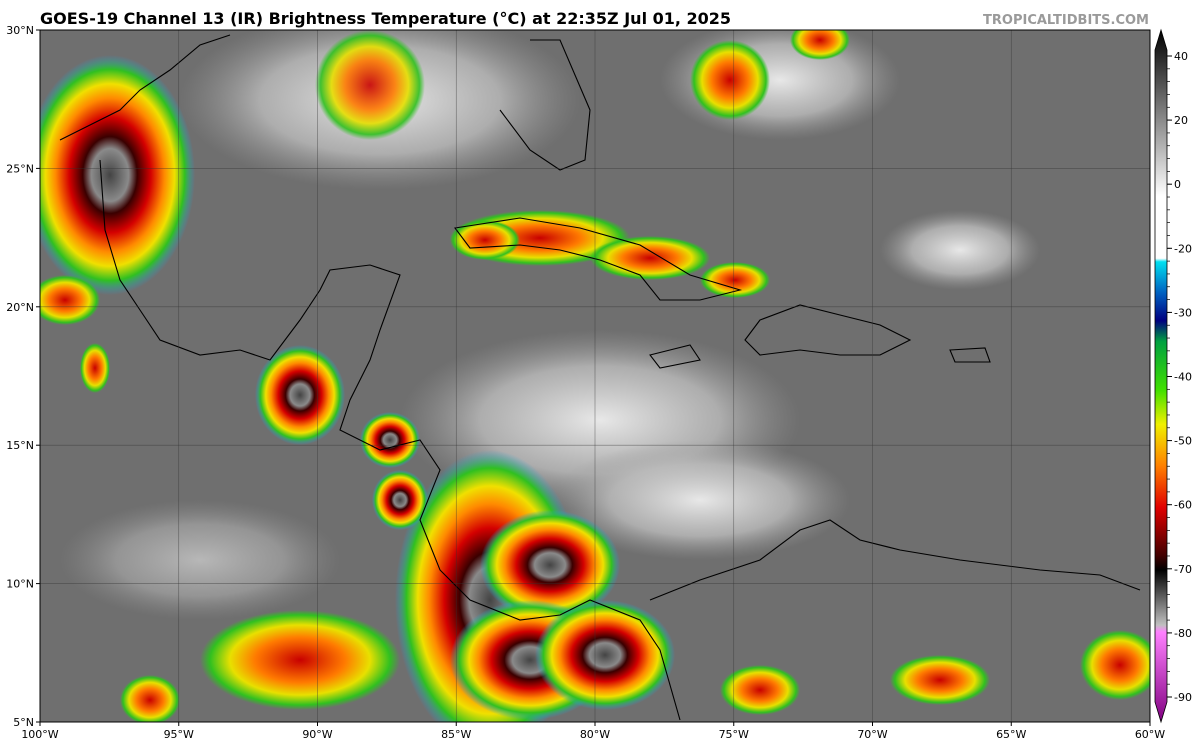 The image size is (1200, 746). What do you see at coordinates (734, 734) in the screenshot?
I see `lon-label: 75°W` at bounding box center [734, 734].